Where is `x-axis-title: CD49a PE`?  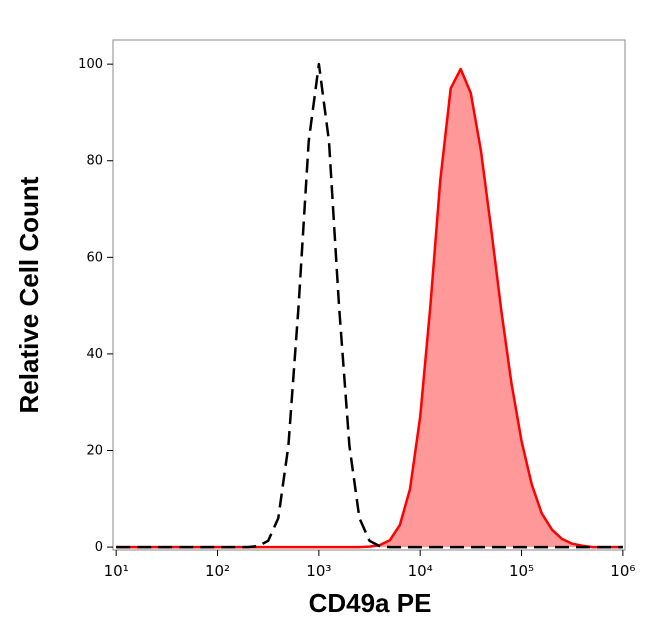 x-axis-title: CD49a PE is located at coordinates (370, 603).